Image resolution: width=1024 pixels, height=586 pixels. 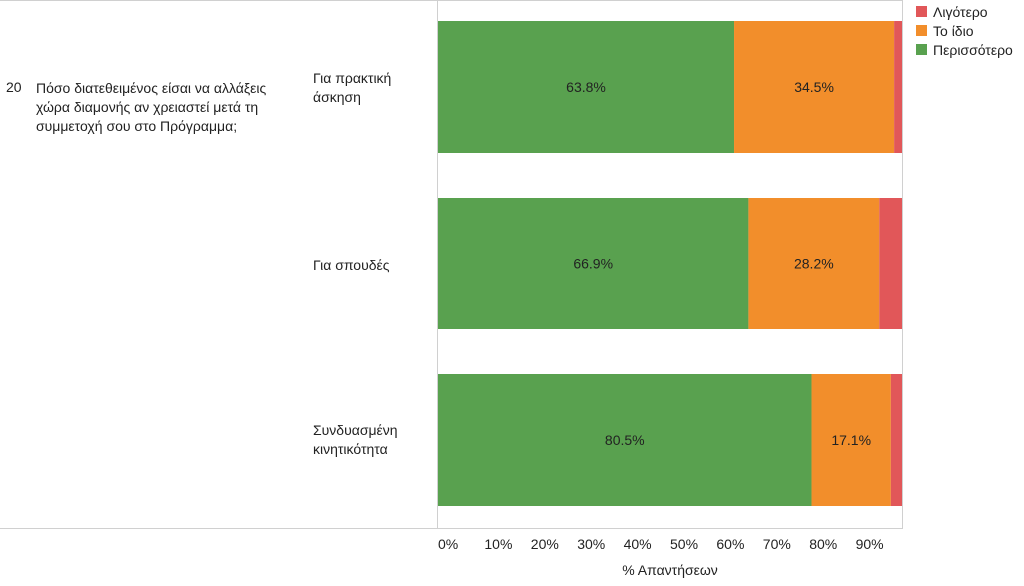 I want to click on row-label-internship: Για πρακτική άσκηση, so click(x=352, y=87).